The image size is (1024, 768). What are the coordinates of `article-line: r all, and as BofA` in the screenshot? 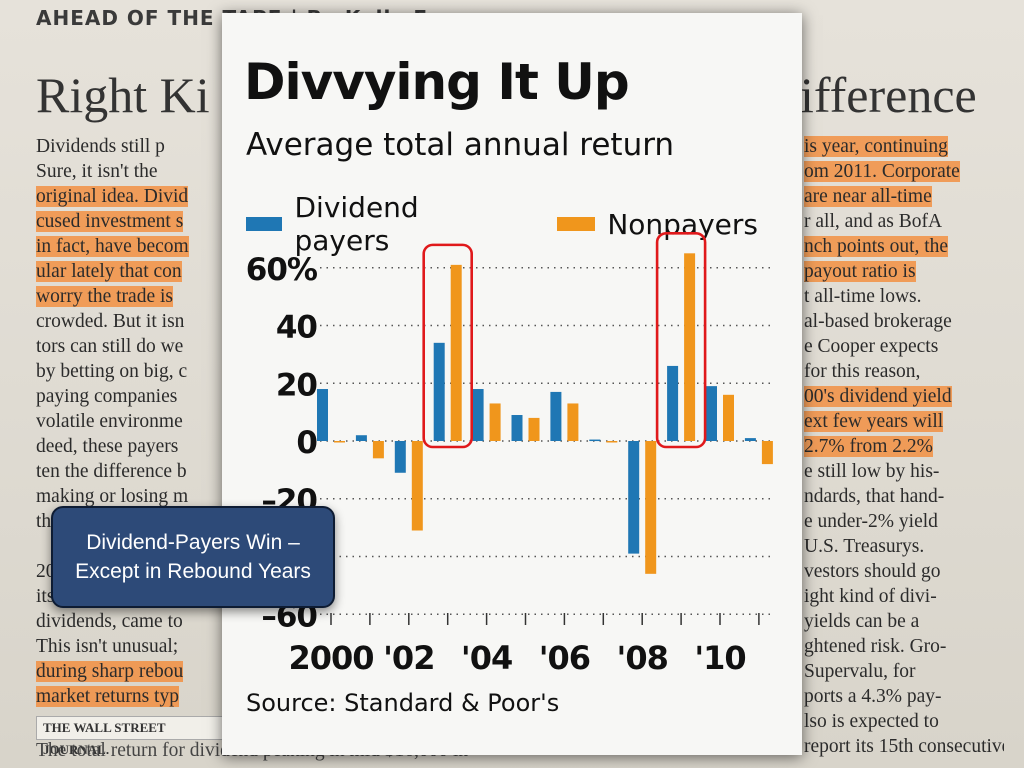 It's located at (873, 221).